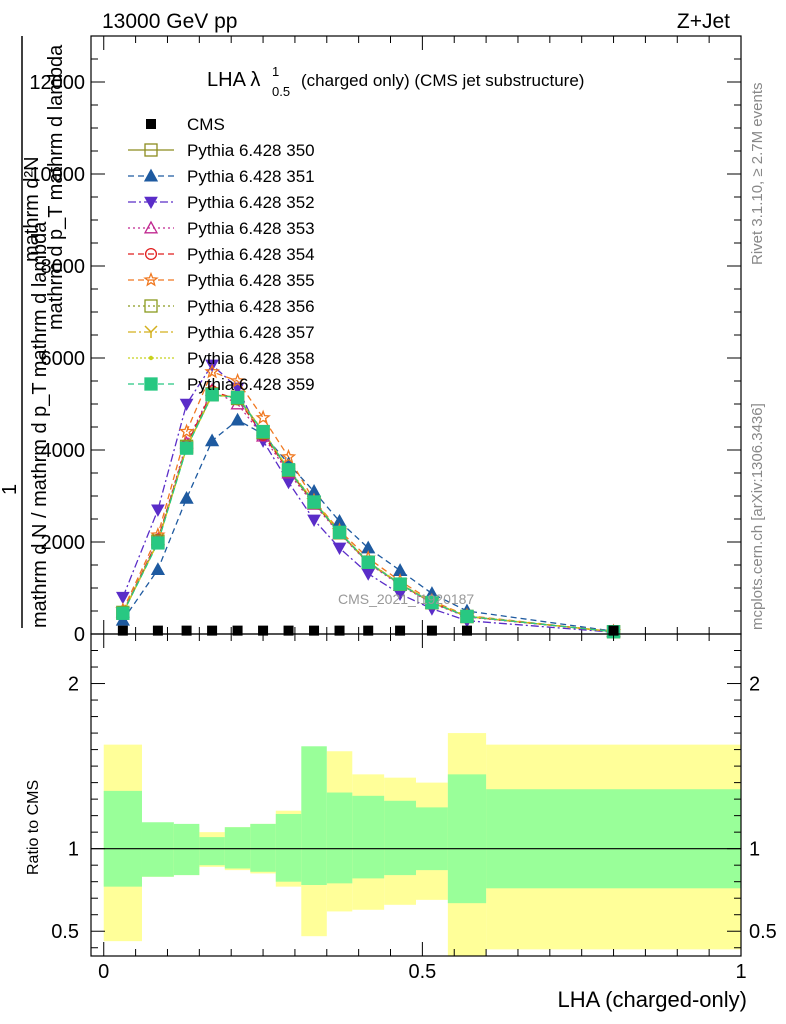  I want to click on legend-label-2: Pythia 6.428 352, so click(251, 202).